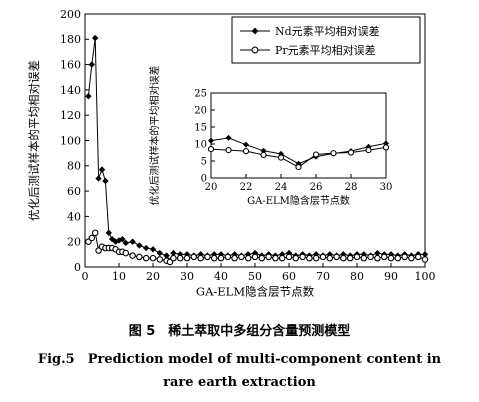 The height and width of the screenshot is (402, 479). I want to click on x-tick-label: 30, so click(386, 187).